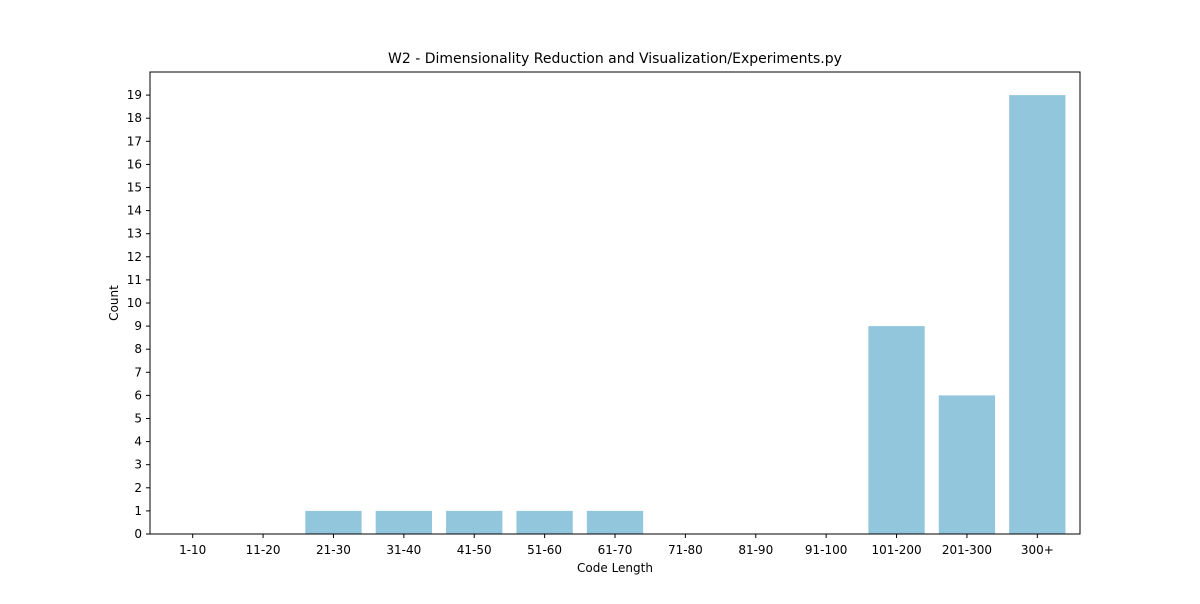 Image resolution: width=1200 pixels, height=604 pixels. What do you see at coordinates (138, 511) in the screenshot?
I see `y-tick-label: 1` at bounding box center [138, 511].